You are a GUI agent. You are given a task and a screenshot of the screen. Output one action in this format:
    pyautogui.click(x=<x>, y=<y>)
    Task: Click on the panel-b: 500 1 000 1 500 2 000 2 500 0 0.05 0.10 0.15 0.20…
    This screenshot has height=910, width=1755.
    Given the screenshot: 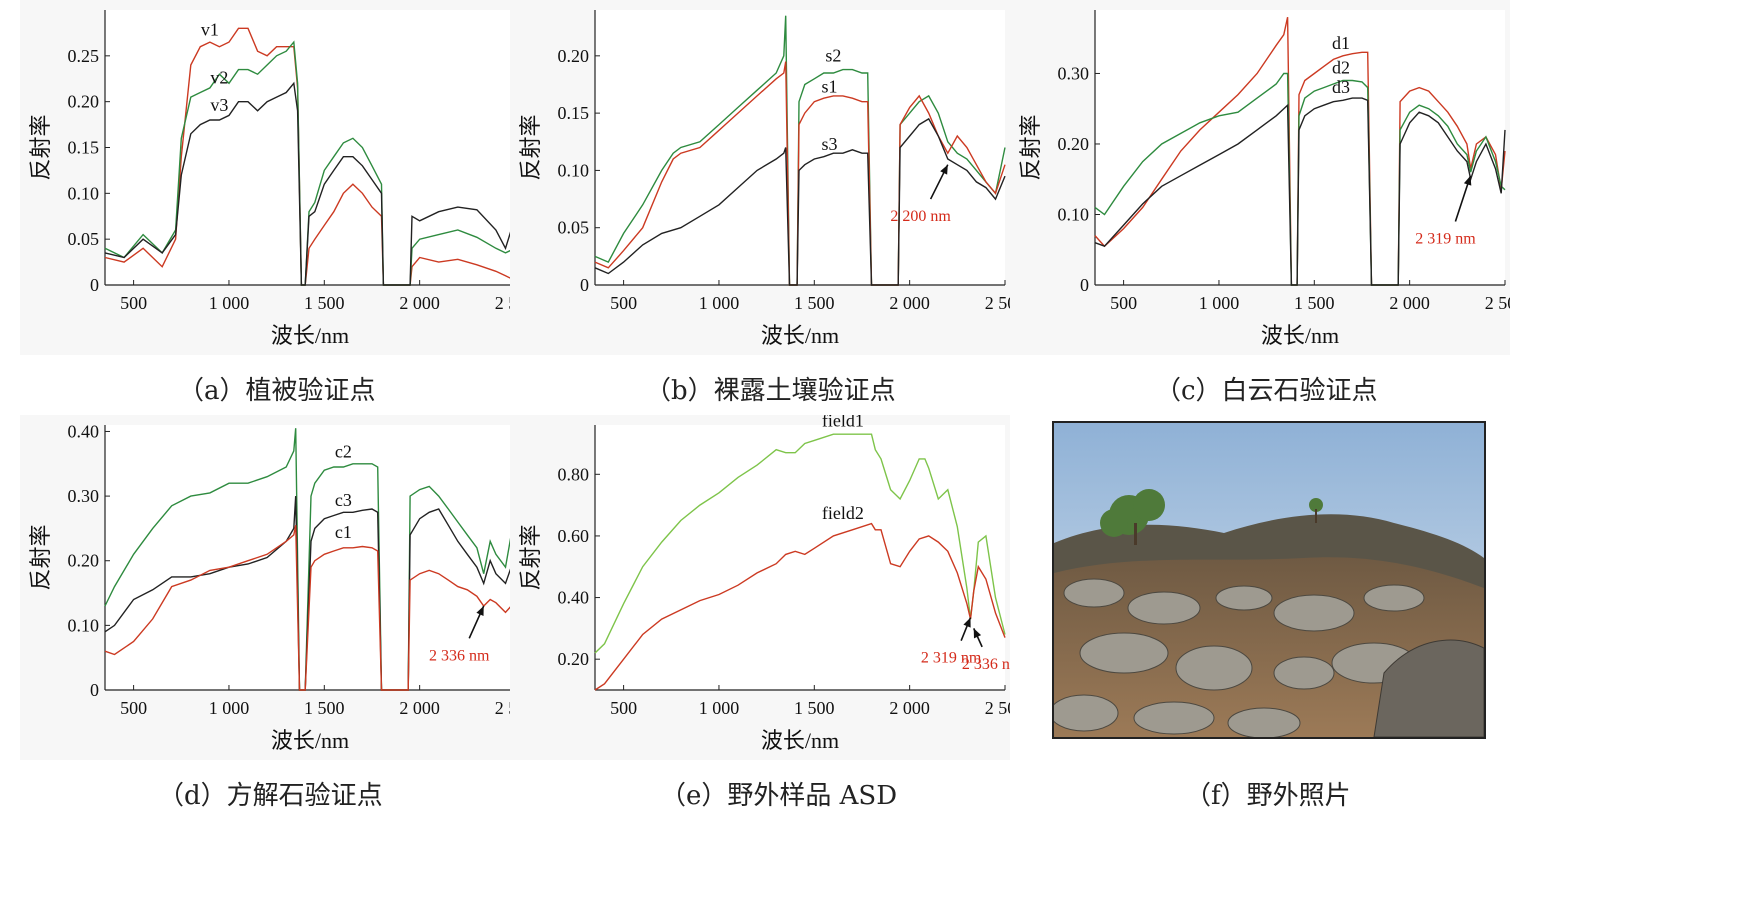 What is the action you would take?
    pyautogui.click(x=767, y=177)
    